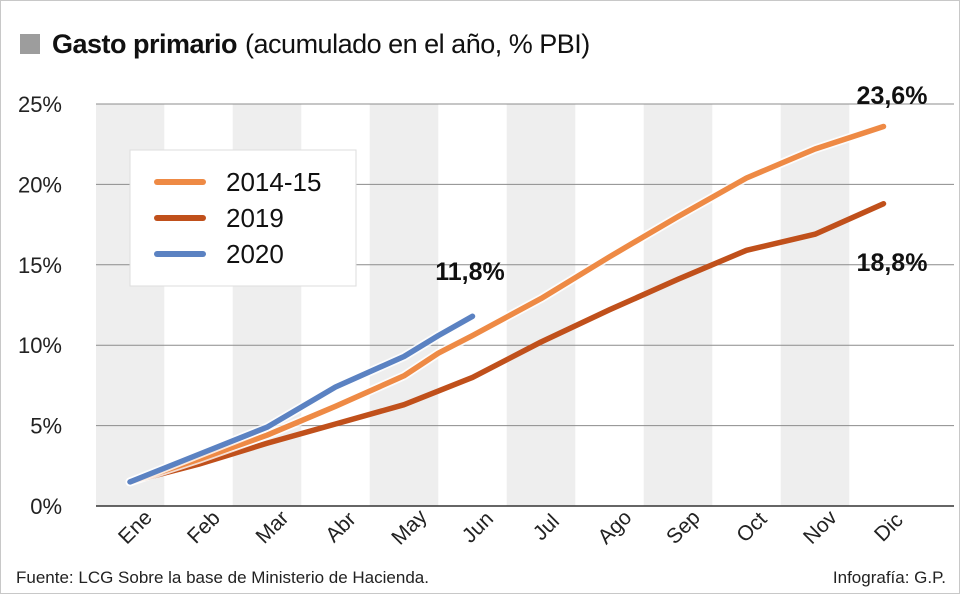 Image resolution: width=960 pixels, height=594 pixels. Describe the element at coordinates (892, 96) in the screenshot. I see `end-label: 23,6%` at that location.